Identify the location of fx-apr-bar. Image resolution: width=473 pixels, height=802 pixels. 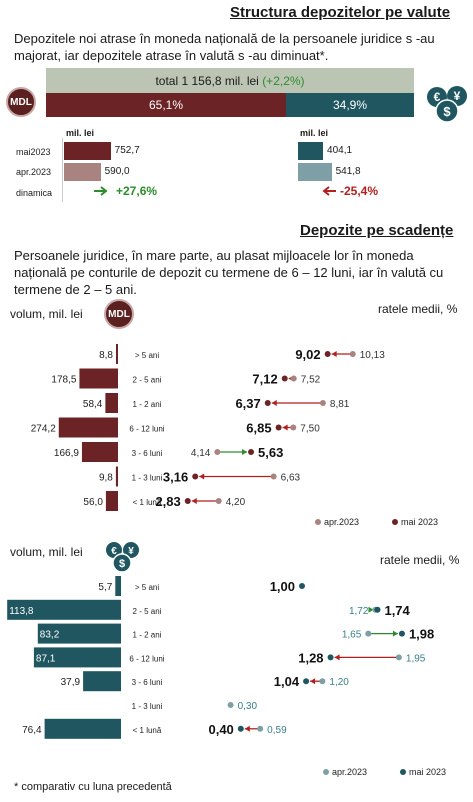
(315, 172).